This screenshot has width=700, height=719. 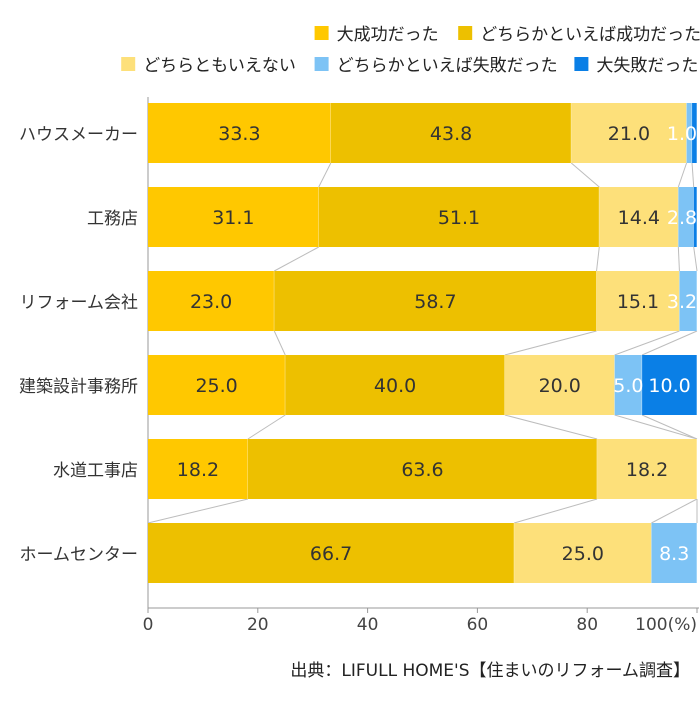 I want to click on data-label: 66.7, so click(x=331, y=554).